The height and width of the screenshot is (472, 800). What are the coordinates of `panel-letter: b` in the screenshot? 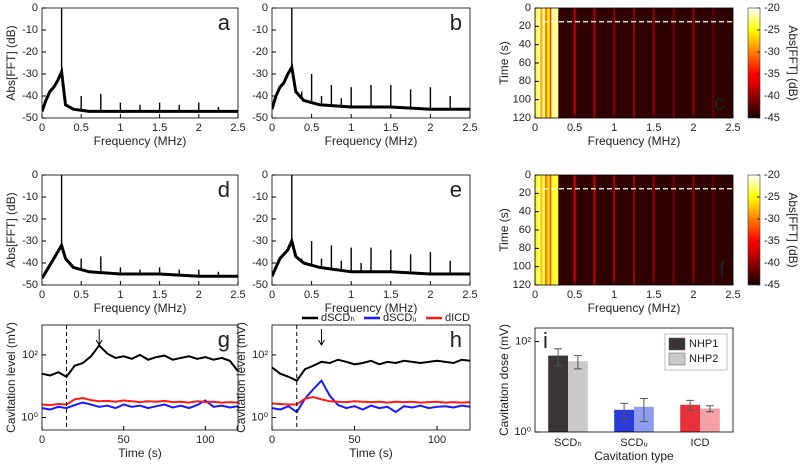 It's located at (456, 22).